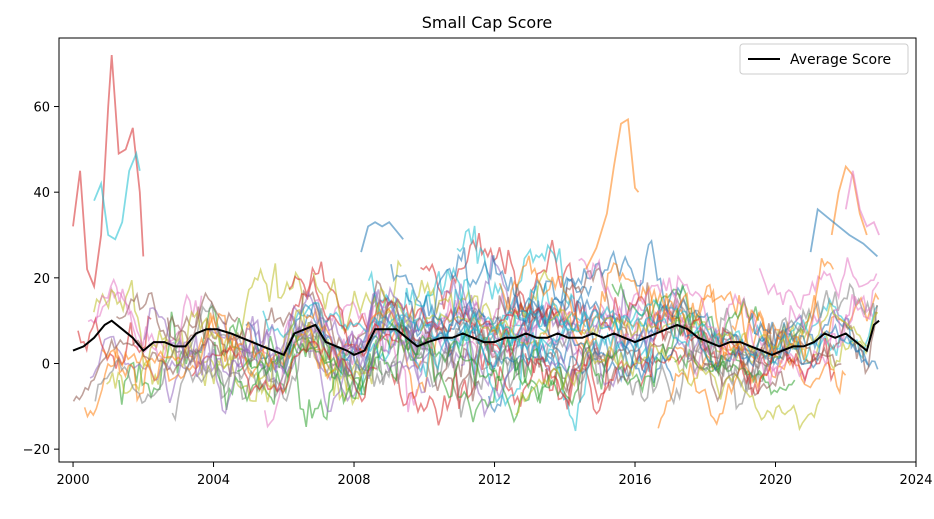 The height and width of the screenshot is (519, 934). What do you see at coordinates (41, 193) in the screenshot?
I see `y-tick-label: 40` at bounding box center [41, 193].